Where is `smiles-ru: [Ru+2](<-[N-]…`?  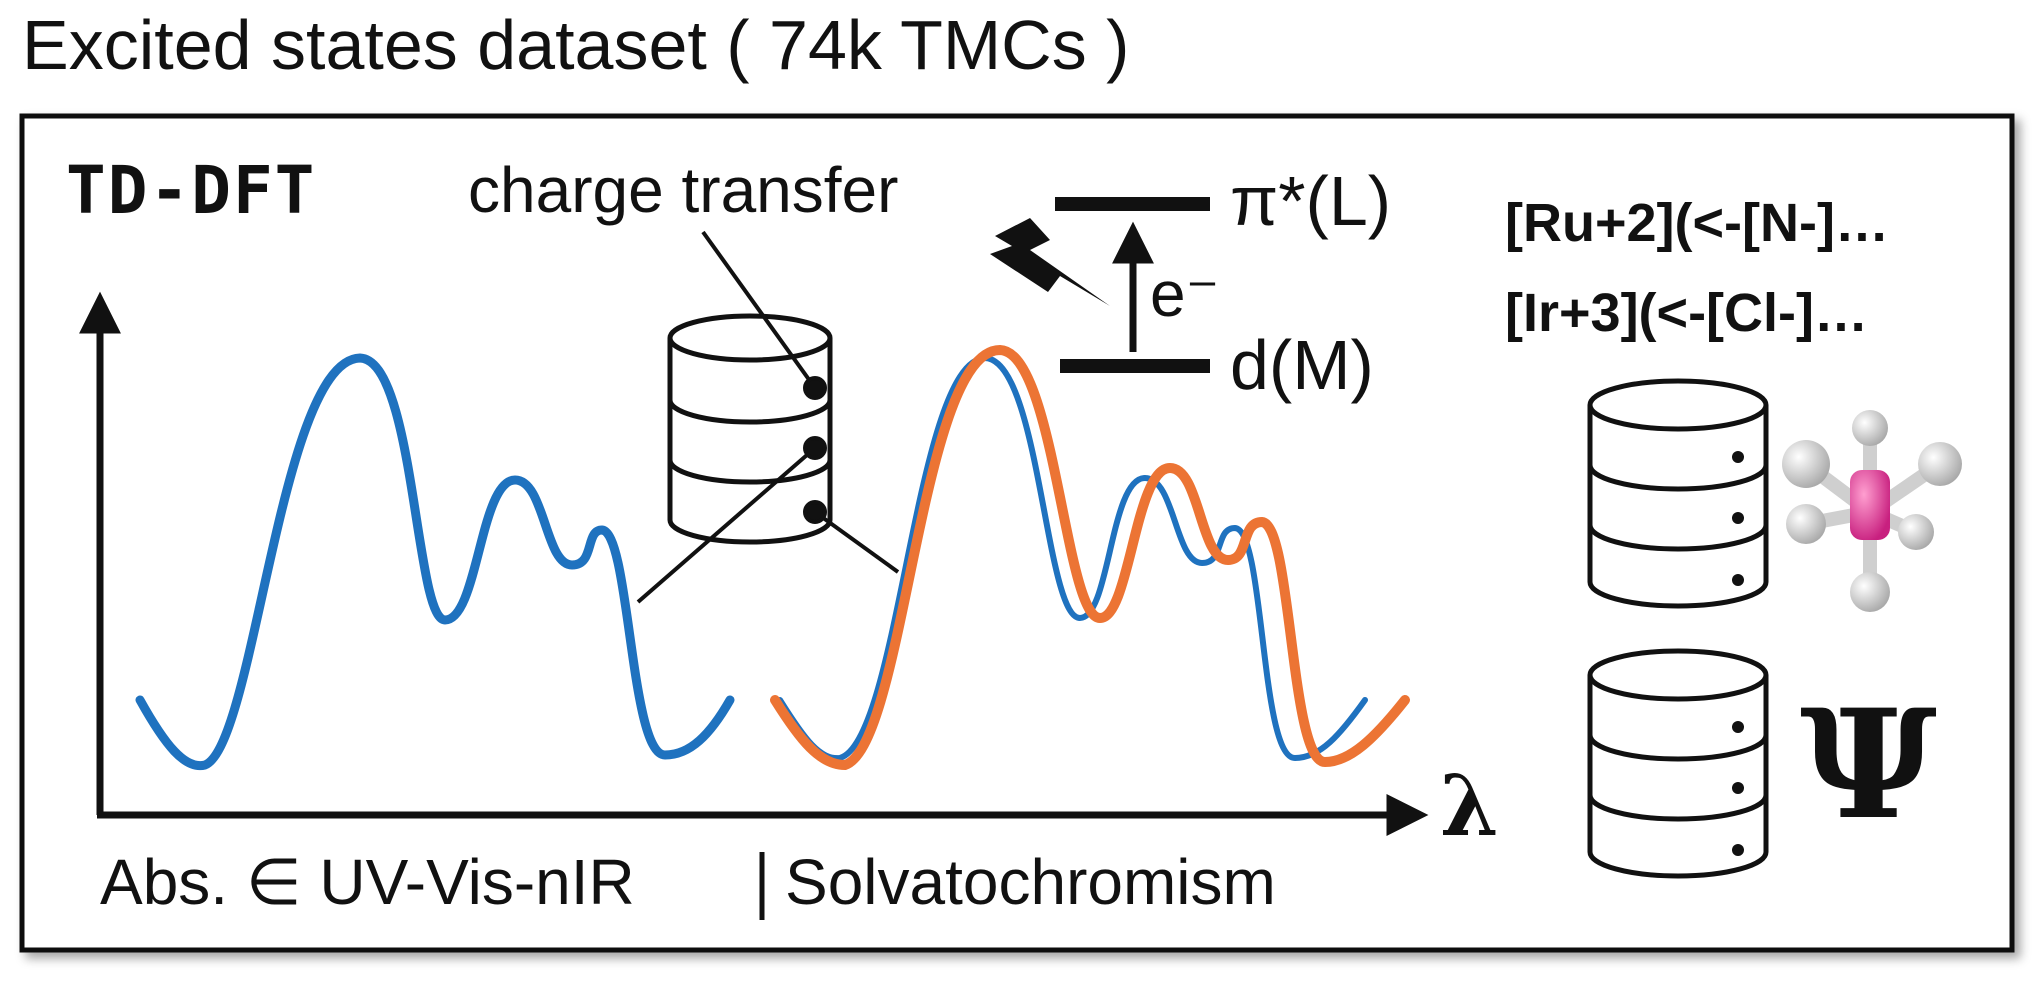
smiles-ru: [Ru+2](<-[N-]… is located at coordinates (1697, 223).